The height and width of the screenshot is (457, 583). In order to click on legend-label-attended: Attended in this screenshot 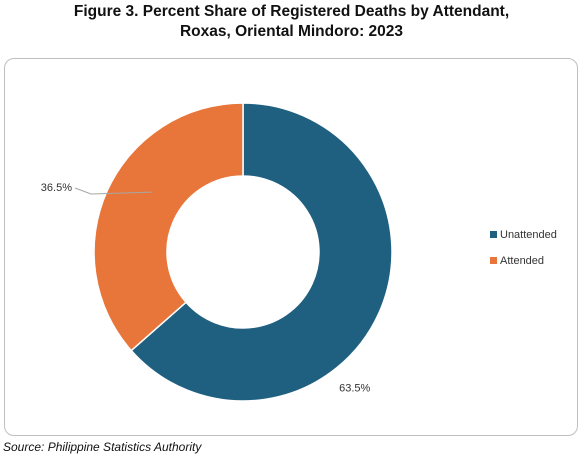, I will do `click(522, 261)`.